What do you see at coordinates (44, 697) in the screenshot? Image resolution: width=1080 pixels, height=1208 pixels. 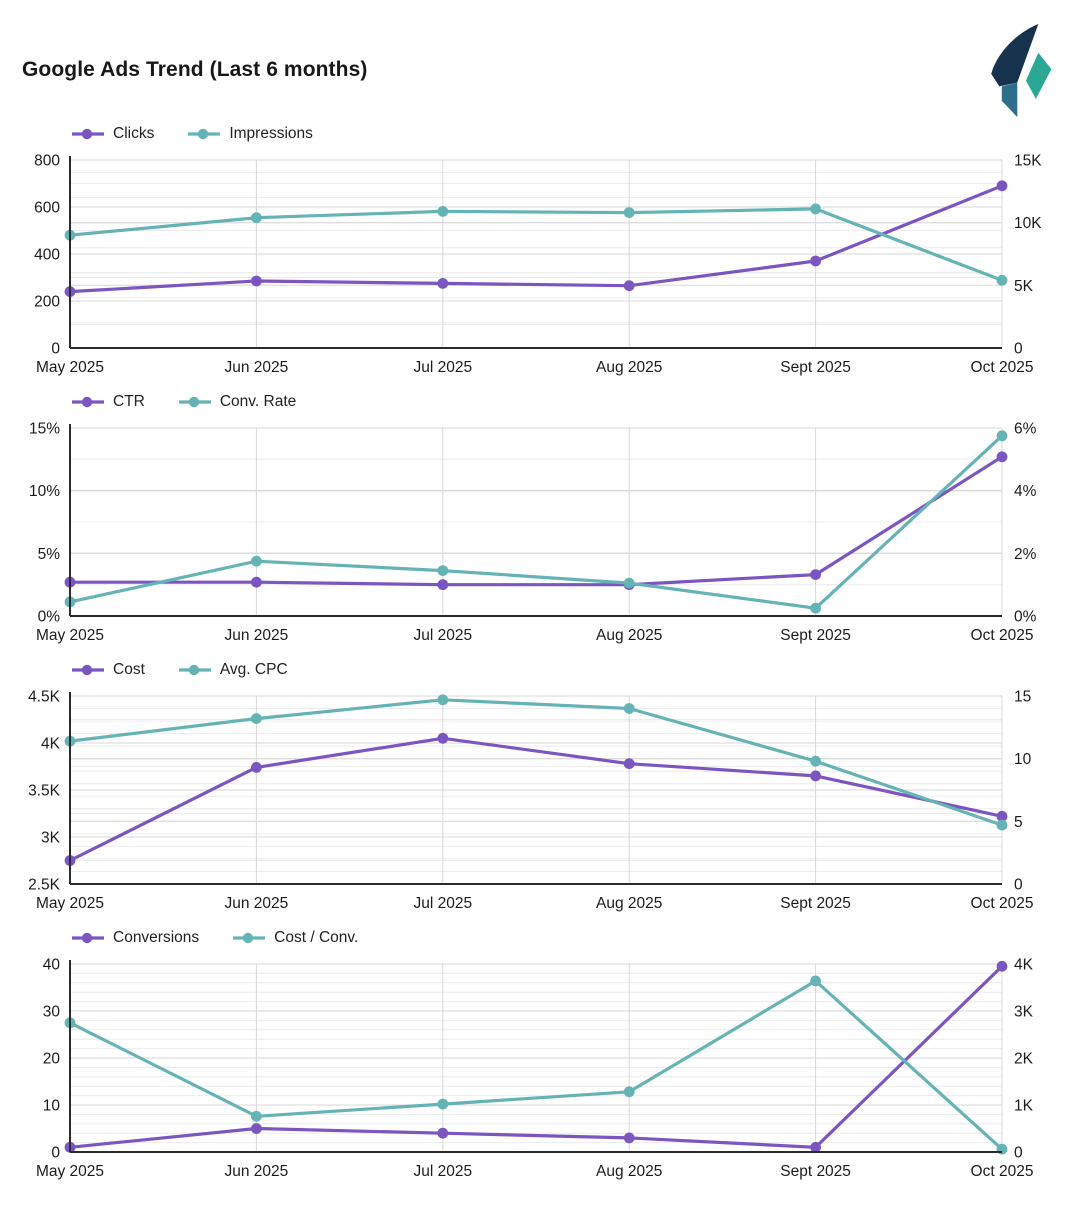 I see `svg-text: 4.5K` at bounding box center [44, 697].